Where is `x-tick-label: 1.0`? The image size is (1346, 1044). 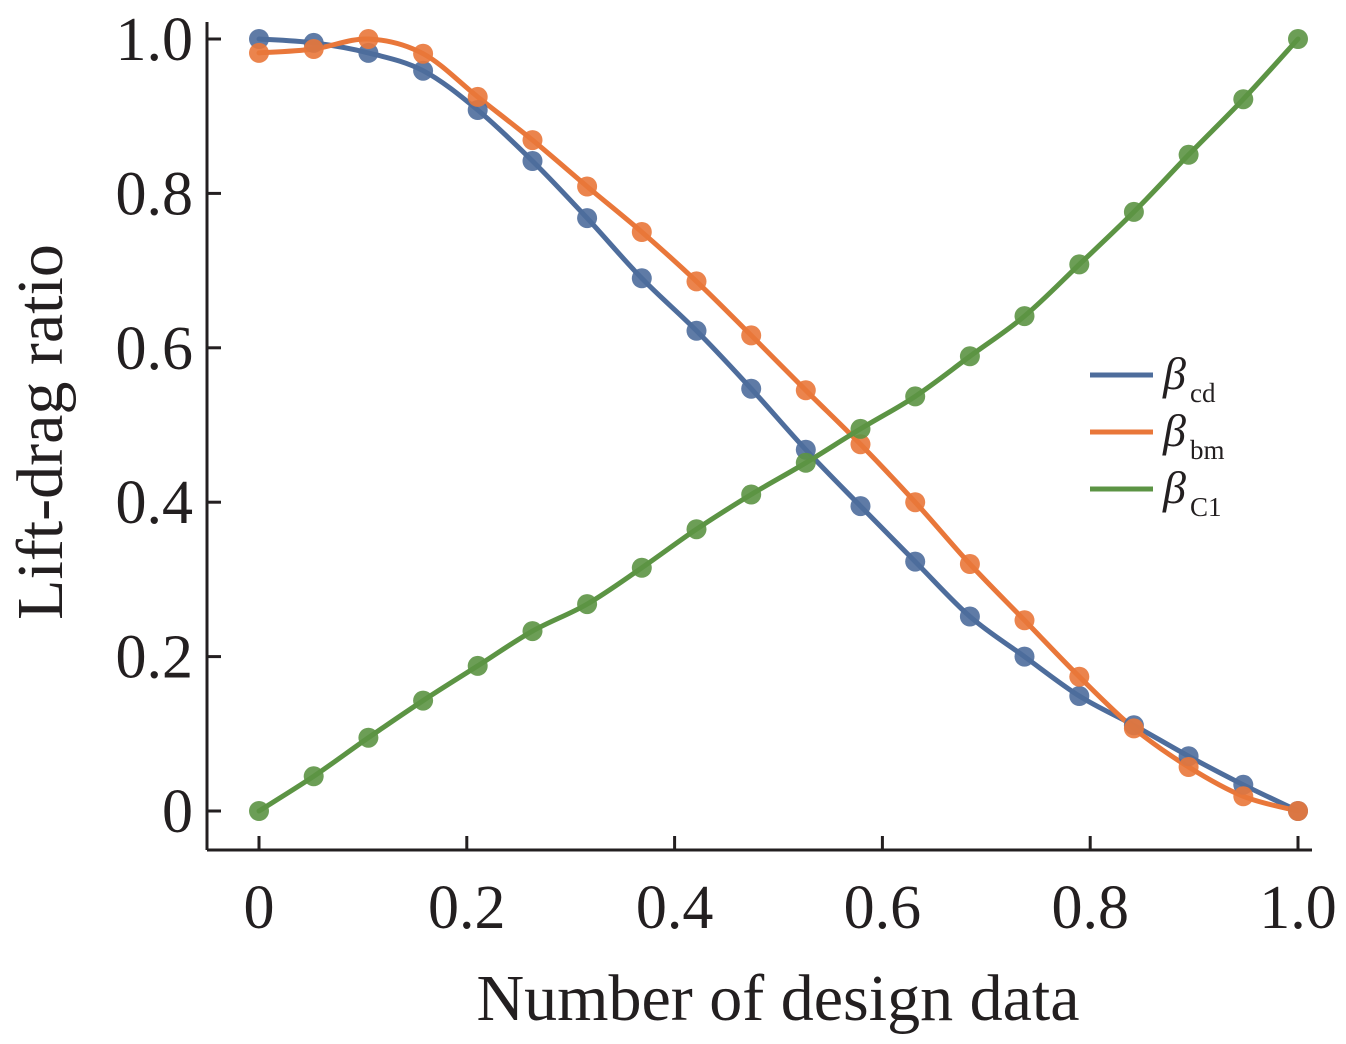 x-tick-label: 1.0 is located at coordinates (1298, 908).